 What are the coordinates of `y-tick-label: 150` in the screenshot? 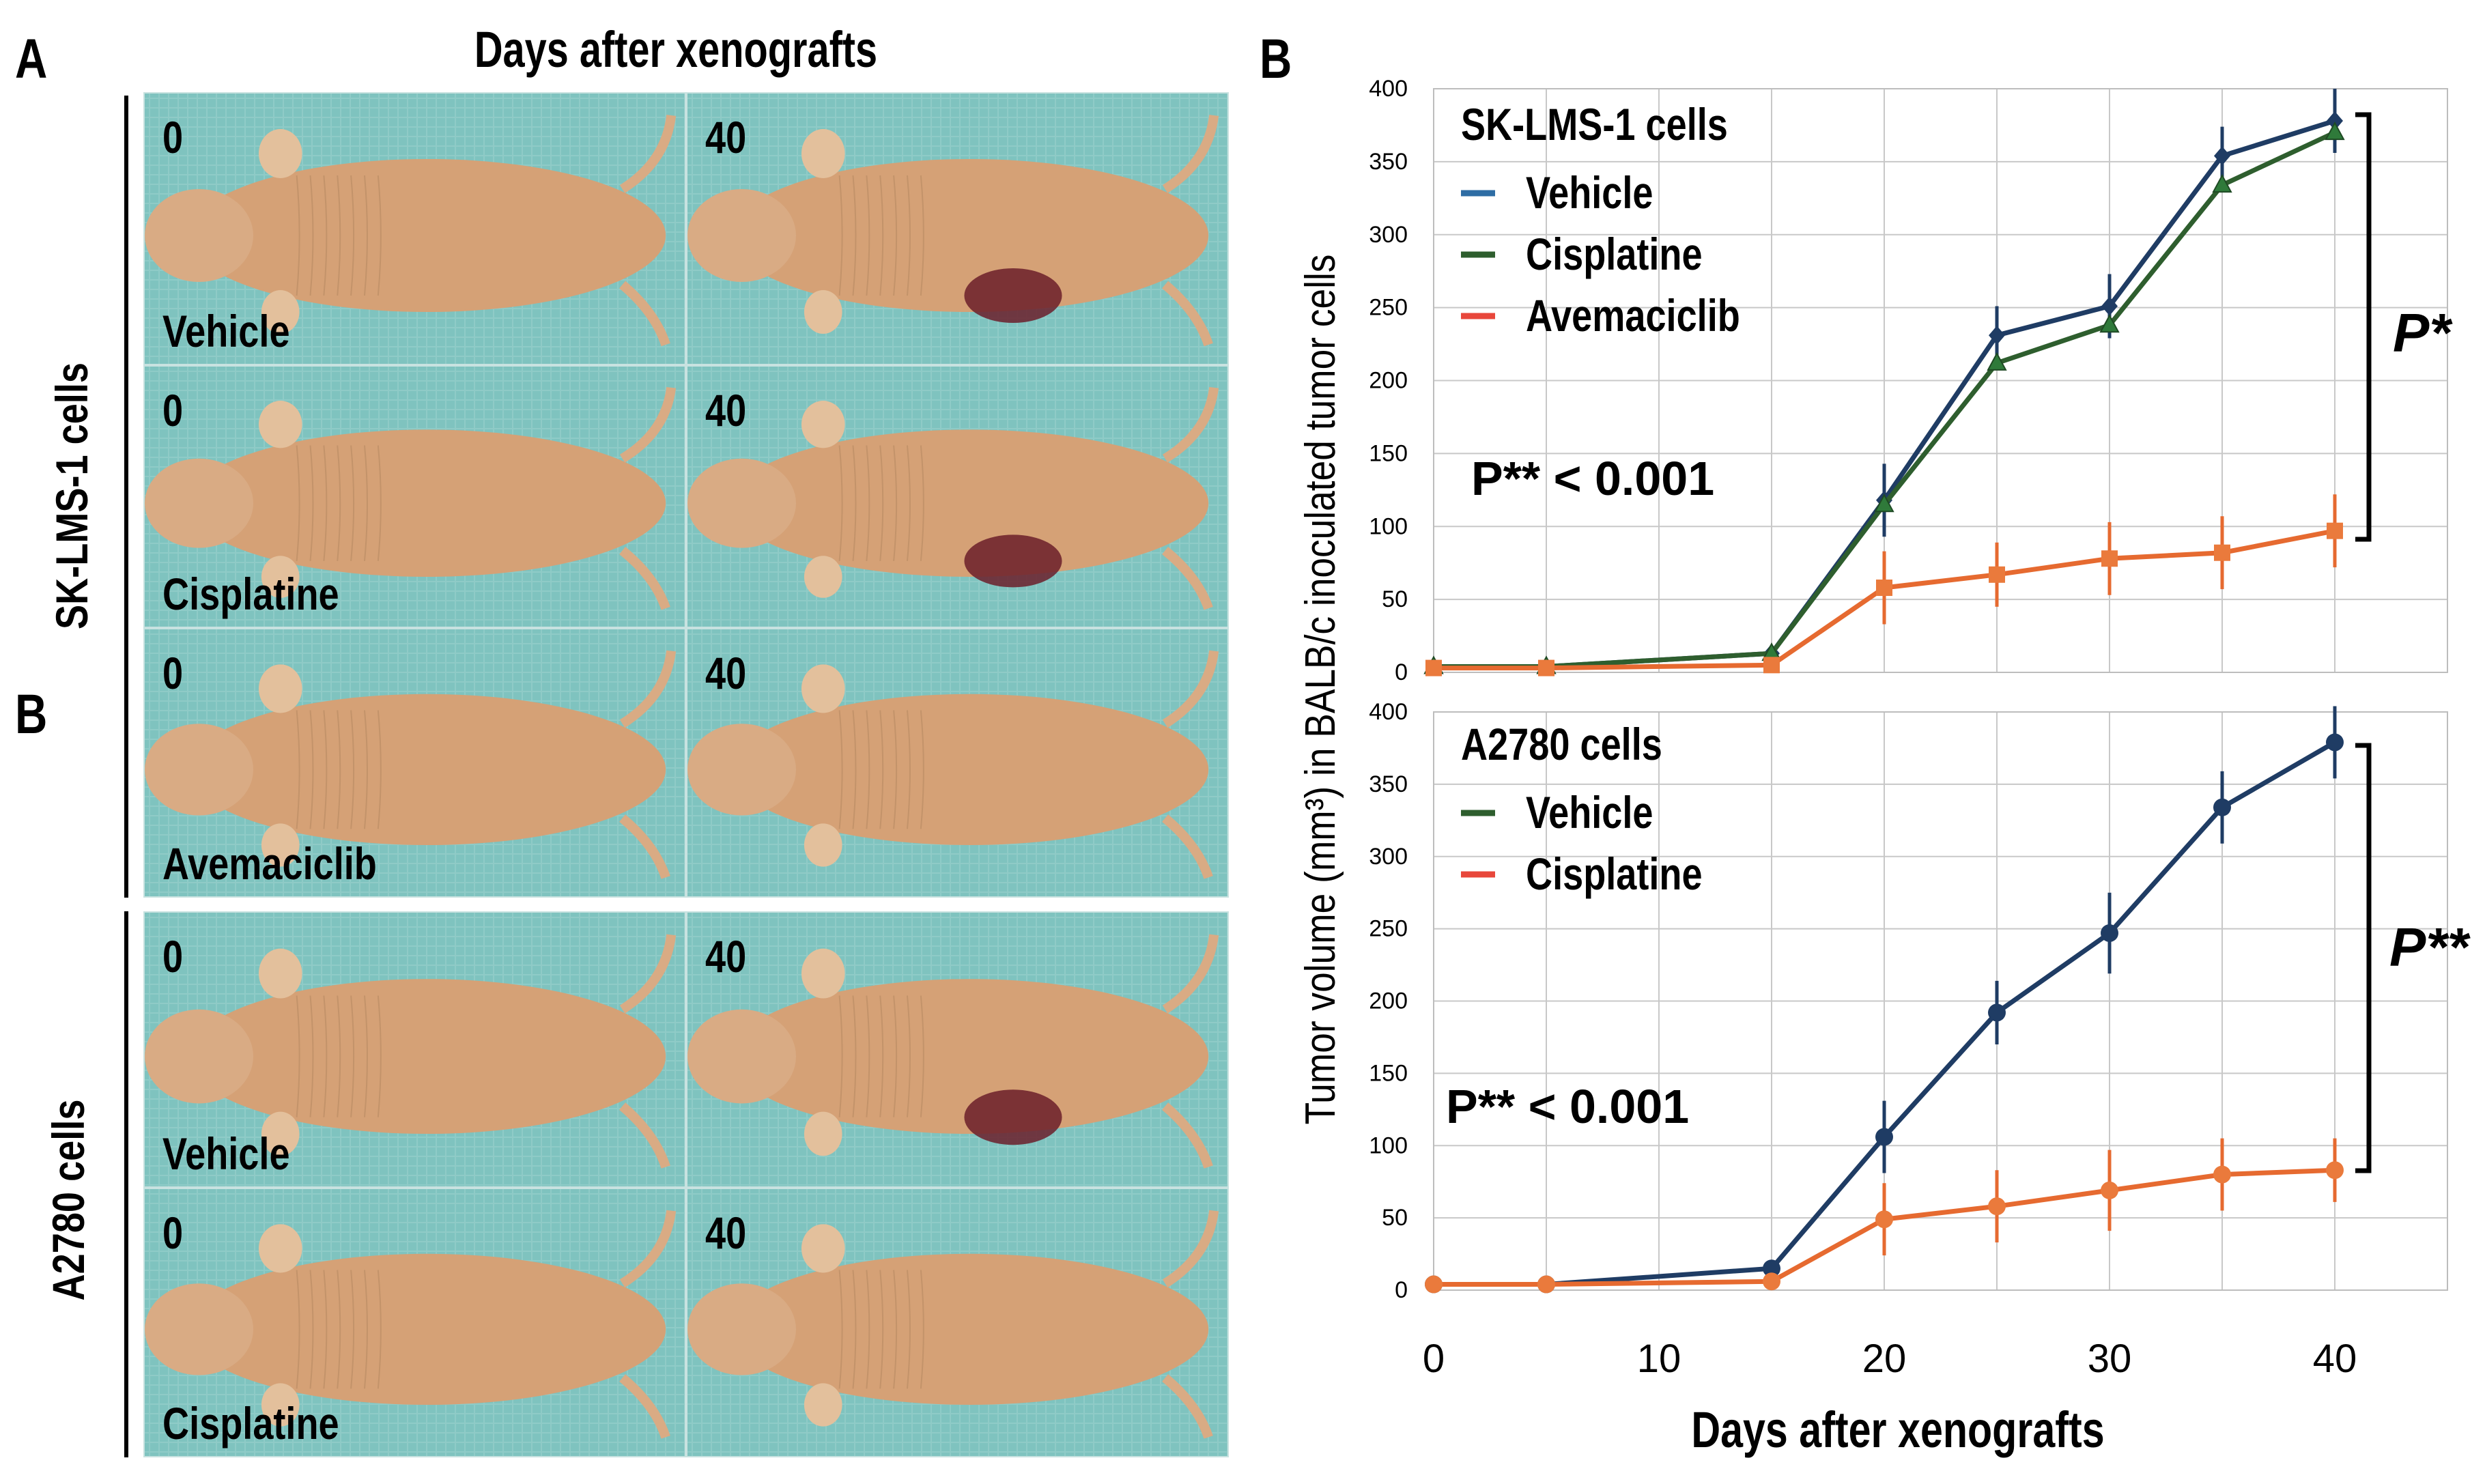 It's located at (1388, 1073).